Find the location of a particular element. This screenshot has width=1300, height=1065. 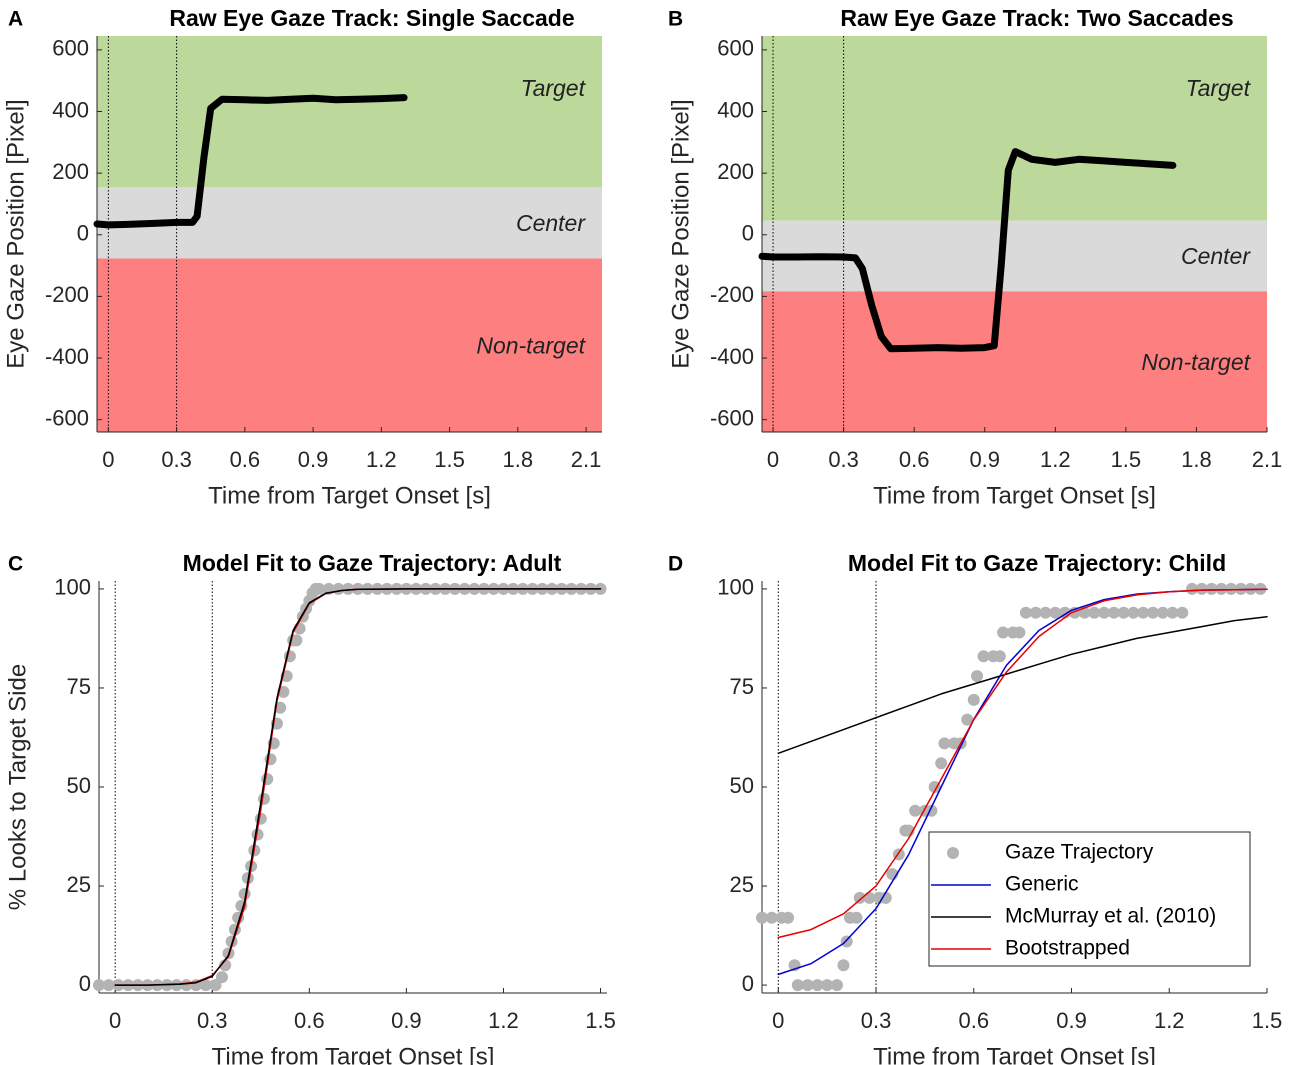

panel-letter: B is located at coordinates (675, 19).